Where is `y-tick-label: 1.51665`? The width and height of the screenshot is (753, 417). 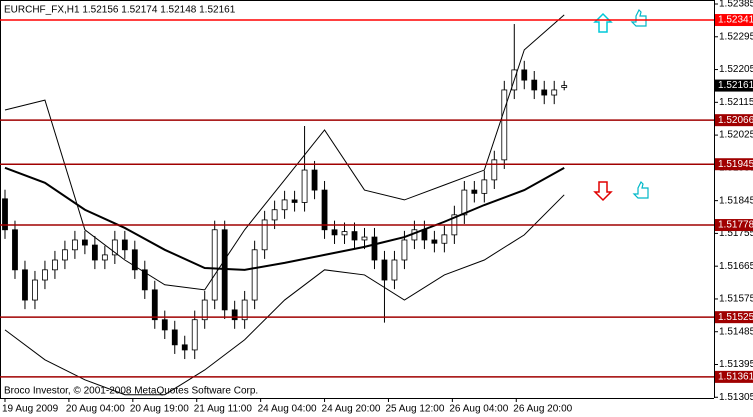
y-tick-label: 1.51665 is located at coordinates (736, 266).